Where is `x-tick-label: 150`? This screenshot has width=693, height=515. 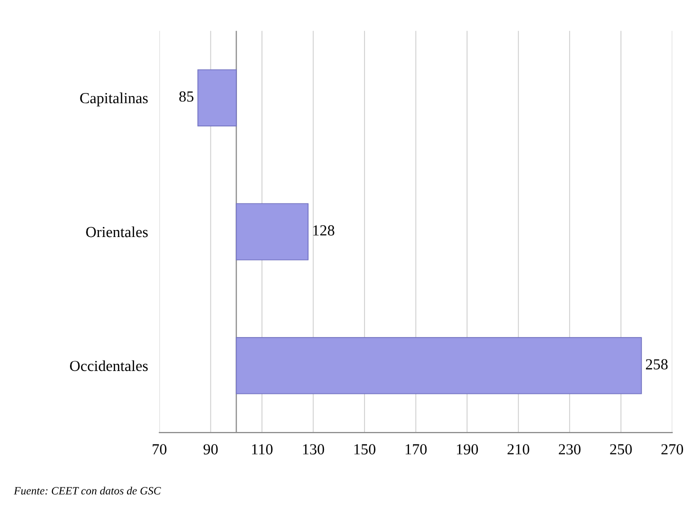 x-tick-label: 150 is located at coordinates (365, 449).